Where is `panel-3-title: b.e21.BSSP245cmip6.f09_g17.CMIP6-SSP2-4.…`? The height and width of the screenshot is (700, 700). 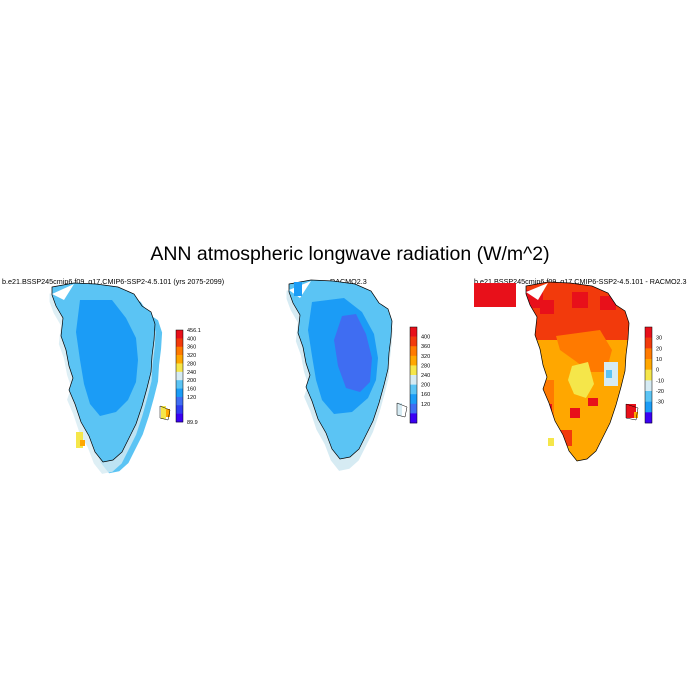 panel-3-title: b.e21.BSSP245cmip6.f09_g17.CMIP6-SSP2-4.… is located at coordinates (580, 281).